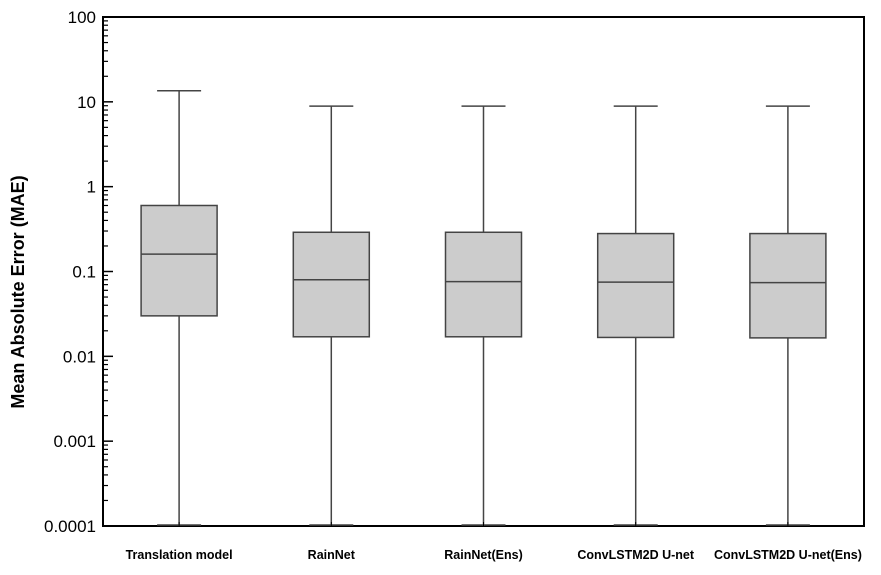 This screenshot has width=881, height=575. What do you see at coordinates (788, 555) in the screenshot?
I see `x-category-label: ConvLSTM2D U-net(Ens)` at bounding box center [788, 555].